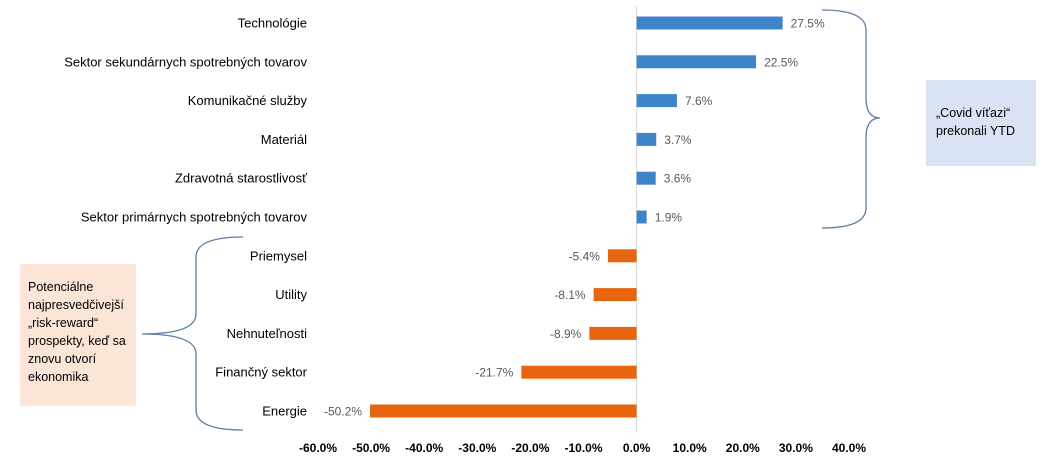 The image size is (1048, 464). What do you see at coordinates (194, 217) in the screenshot?
I see `category-label: Sektor primárnych spotrebných tovarov` at bounding box center [194, 217].